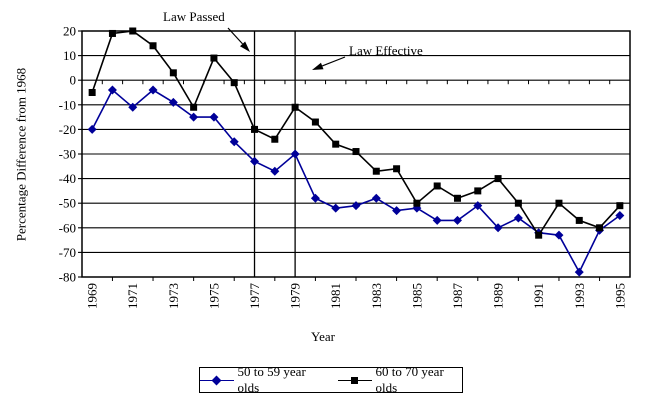 The image size is (650, 409). Describe the element at coordinates (619, 296) in the screenshot. I see `x-tick-label: 1995` at that location.